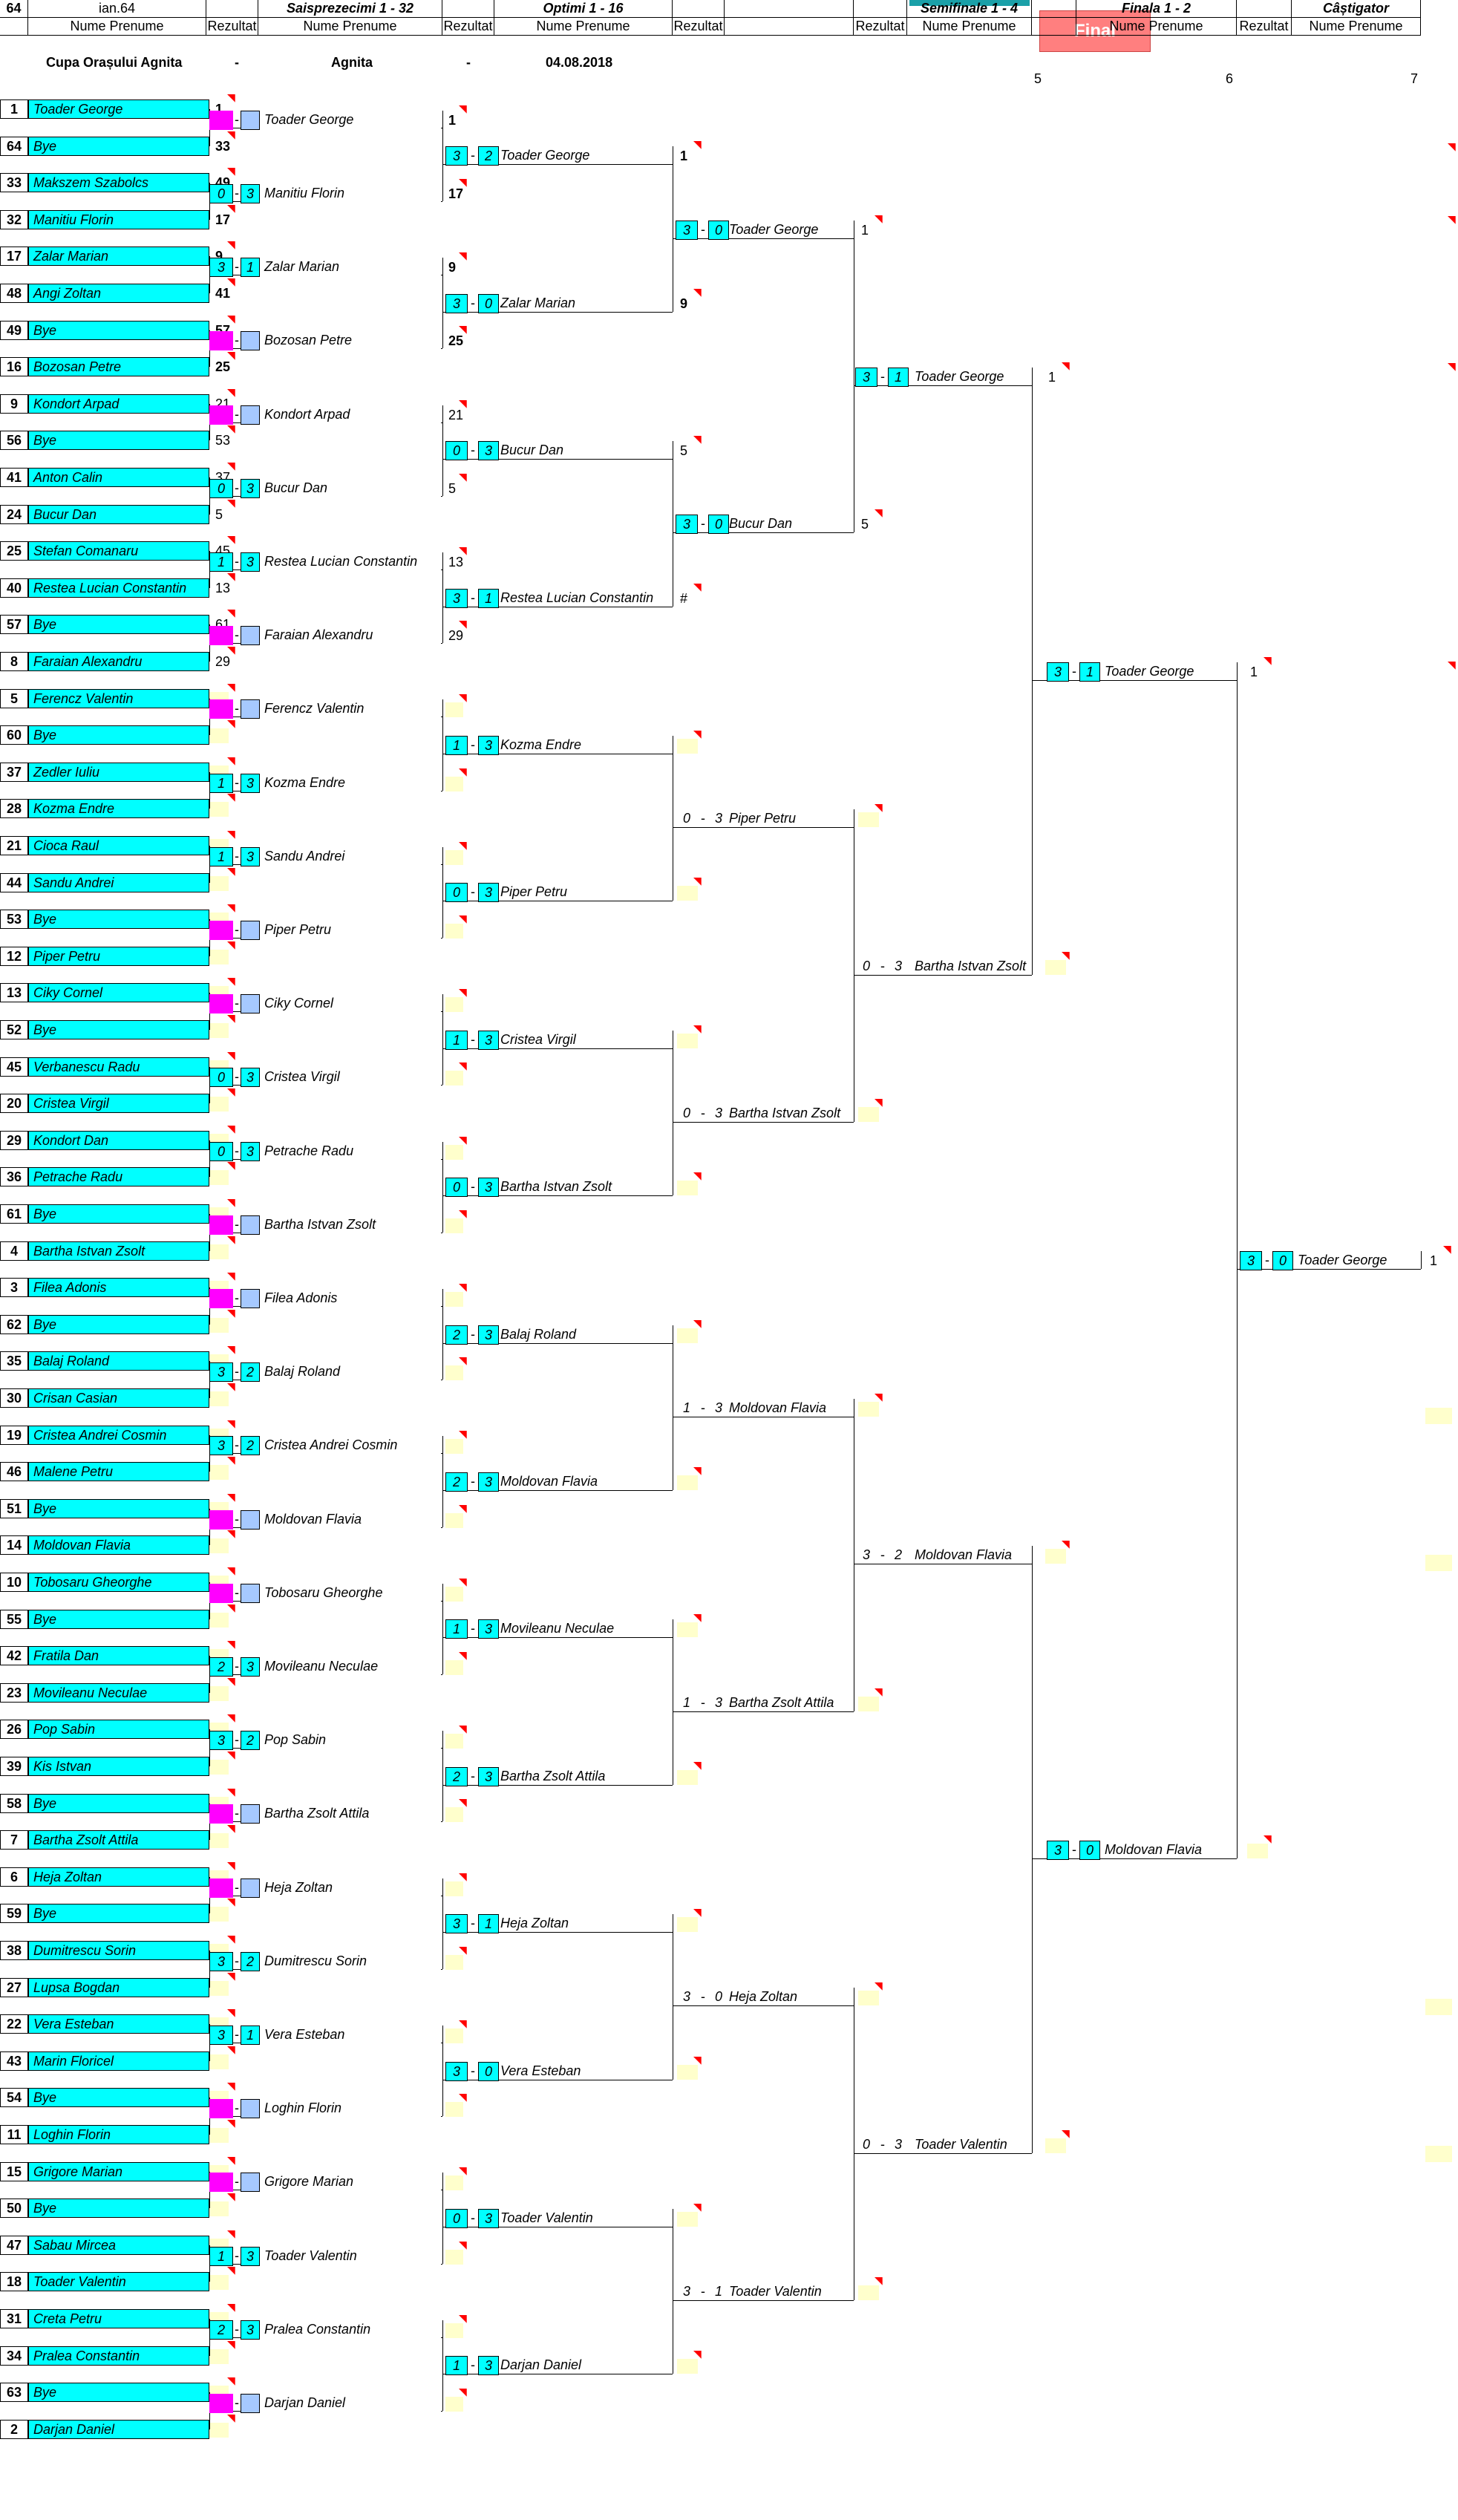 The height and width of the screenshot is (2520, 1458). Describe the element at coordinates (350, 1446) in the screenshot. I see `advancing-player-name: Cristea Andrei Cosmin` at that location.